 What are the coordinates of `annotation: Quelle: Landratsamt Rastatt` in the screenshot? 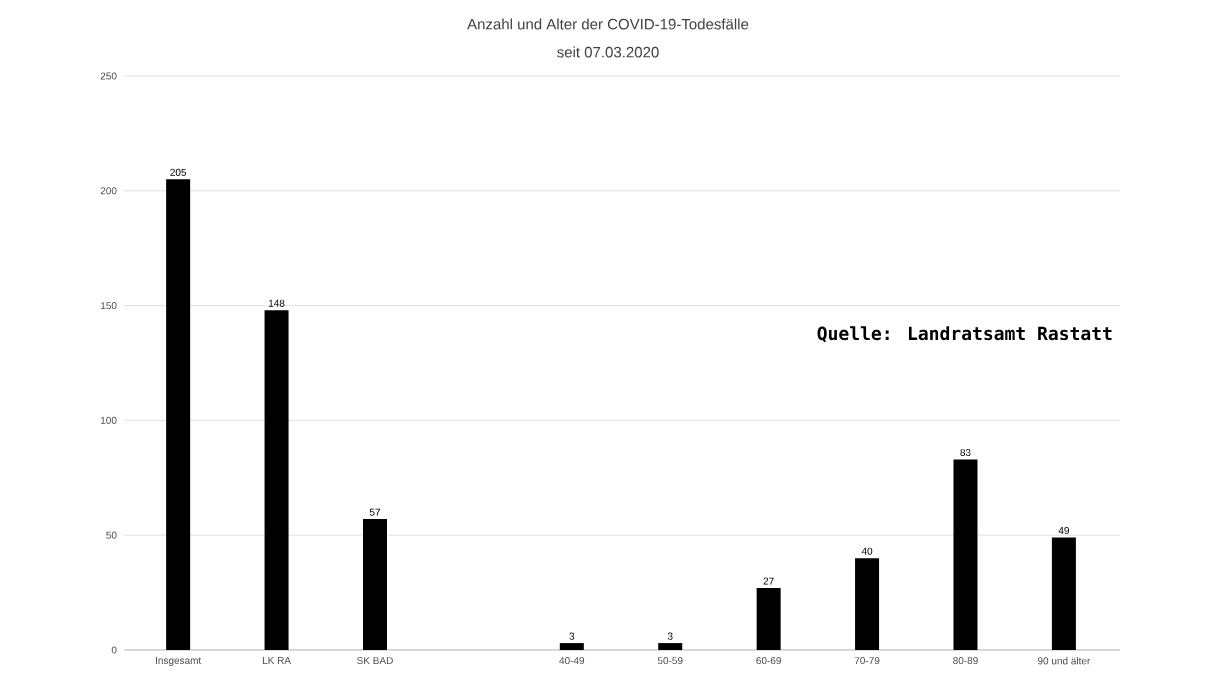 It's located at (964, 334).